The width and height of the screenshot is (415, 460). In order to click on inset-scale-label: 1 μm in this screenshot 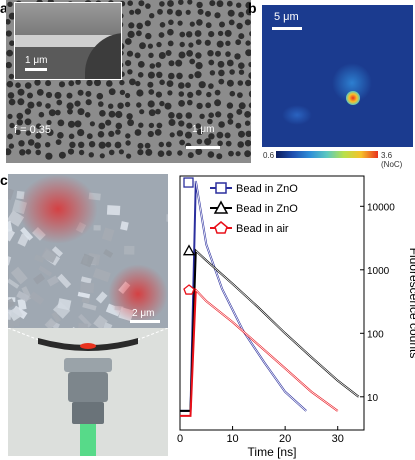, I will do `click(36, 60)`.